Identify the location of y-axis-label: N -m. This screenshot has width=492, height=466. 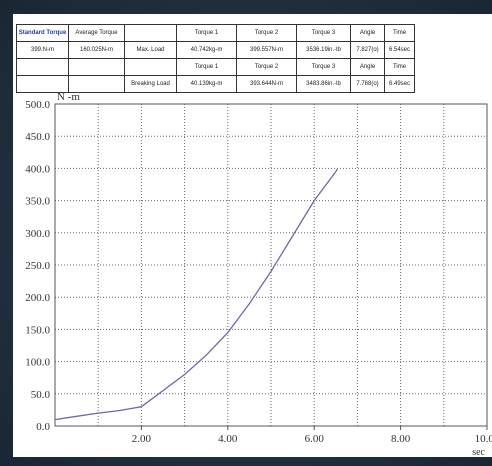
(68, 97).